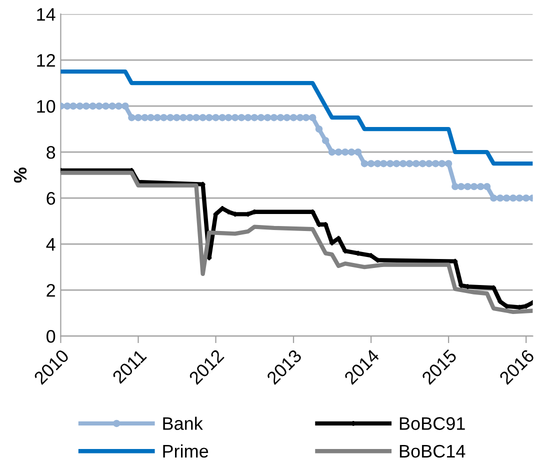 The width and height of the screenshot is (552, 470). What do you see at coordinates (51, 336) in the screenshot?
I see `y-tick-label: 0` at bounding box center [51, 336].